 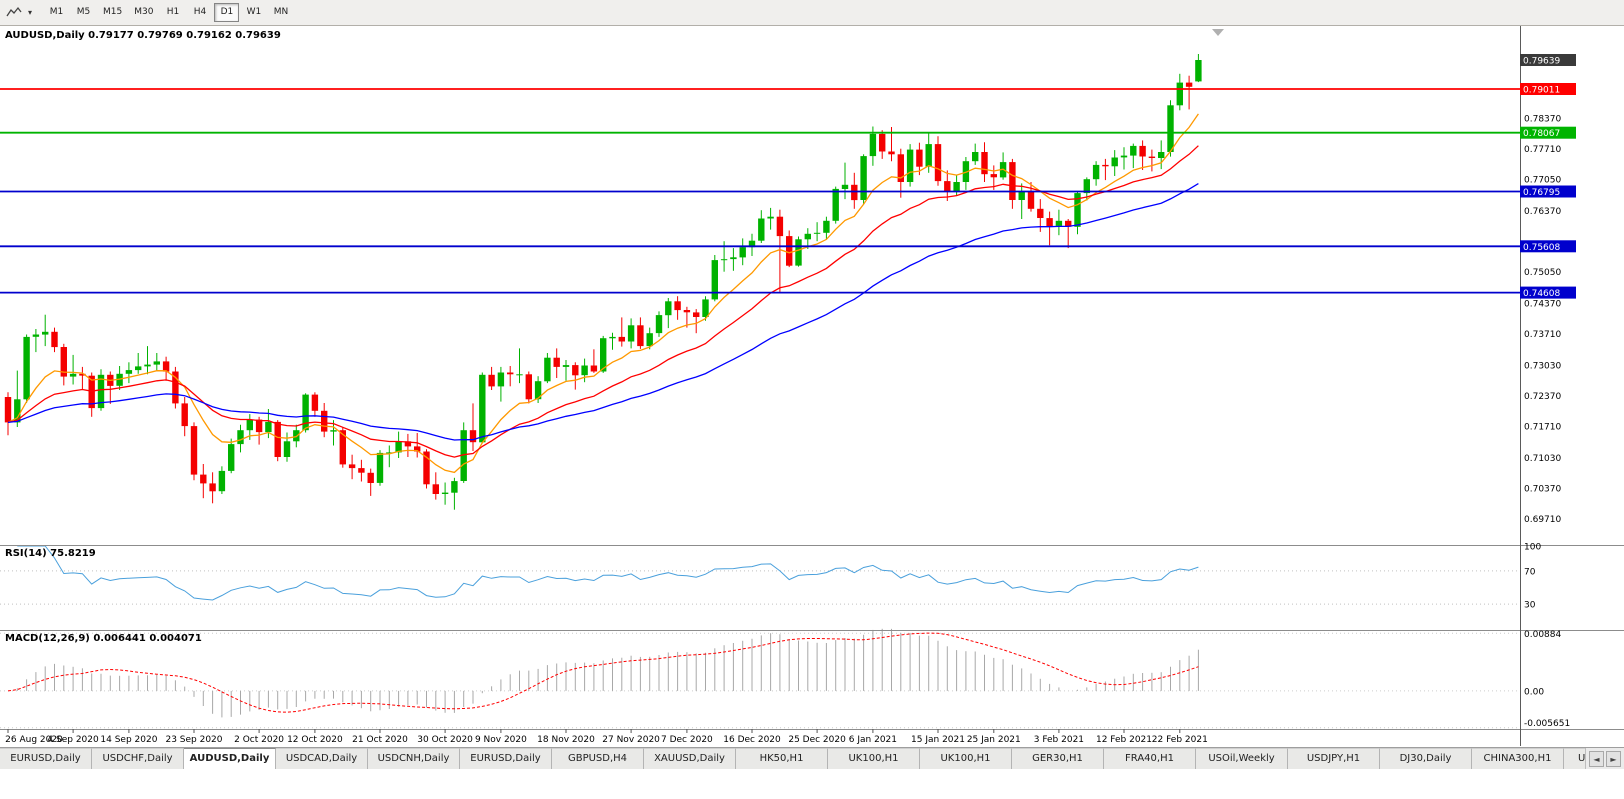 What do you see at coordinates (1542, 397) in the screenshot?
I see `price-axis-label: 0.72370` at bounding box center [1542, 397].